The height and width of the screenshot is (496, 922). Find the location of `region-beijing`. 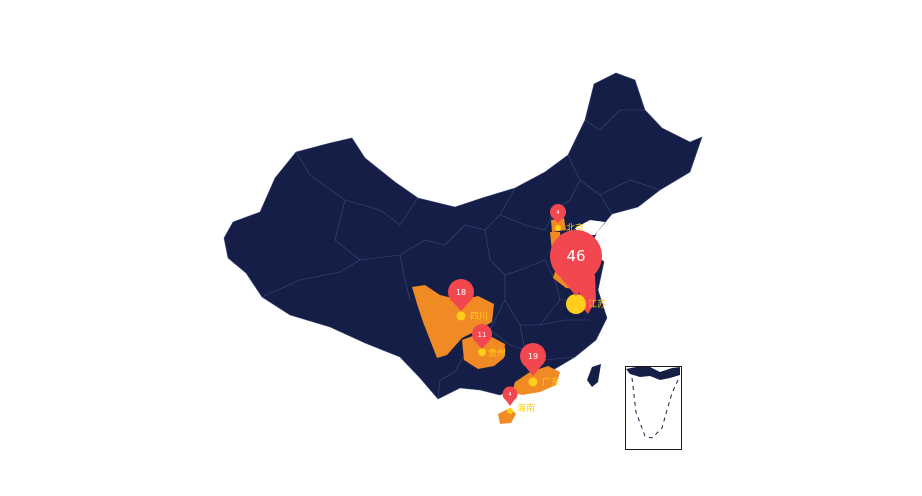

region-beijing is located at coordinates (558, 225).